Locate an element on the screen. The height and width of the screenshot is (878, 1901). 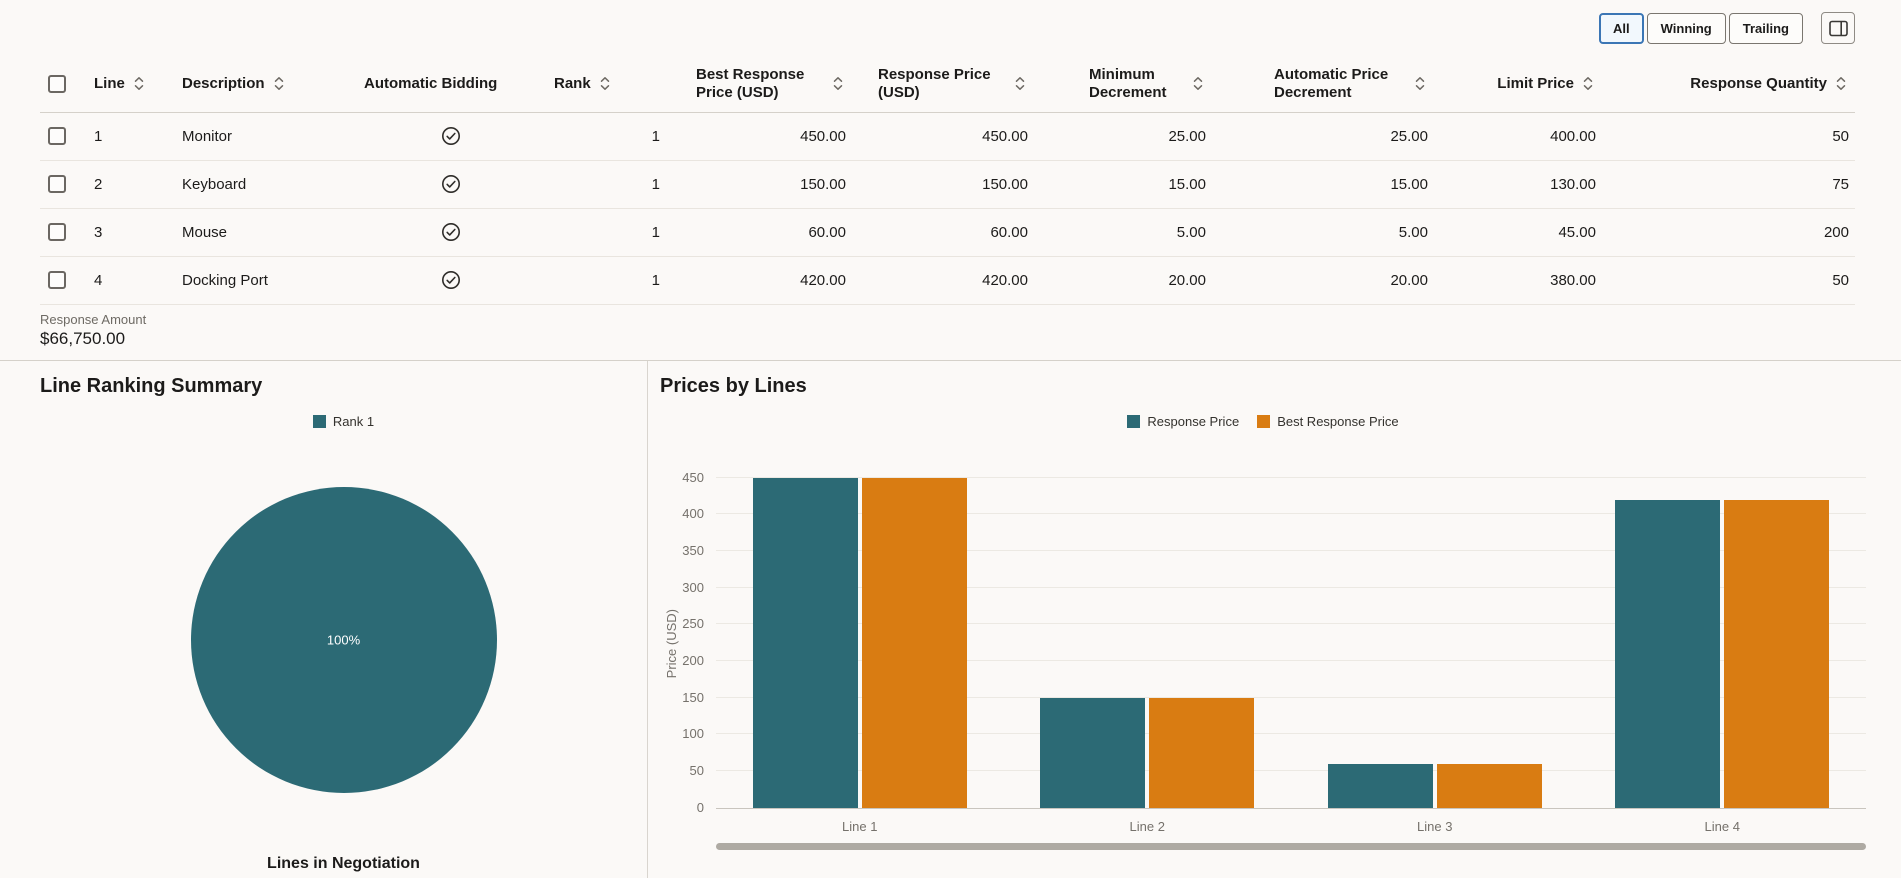
x-axis-label: Line 3 is located at coordinates (1435, 826).